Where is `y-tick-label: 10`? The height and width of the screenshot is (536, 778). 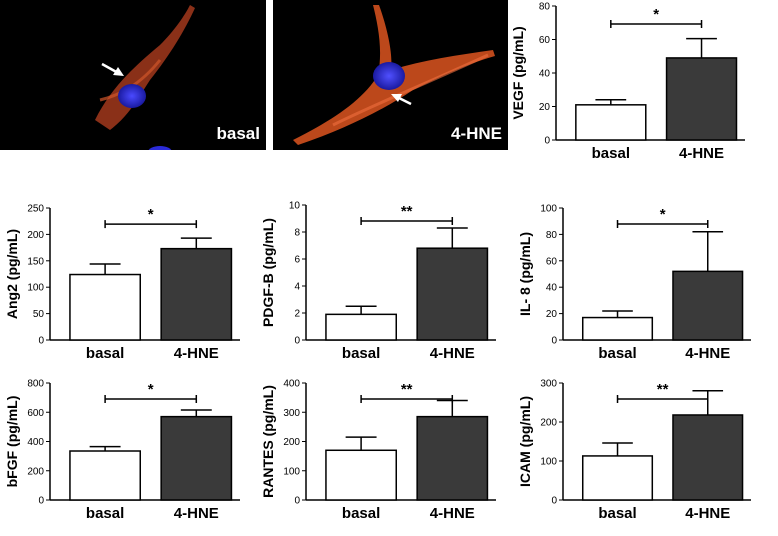 y-tick-label: 10 is located at coordinates (295, 206).